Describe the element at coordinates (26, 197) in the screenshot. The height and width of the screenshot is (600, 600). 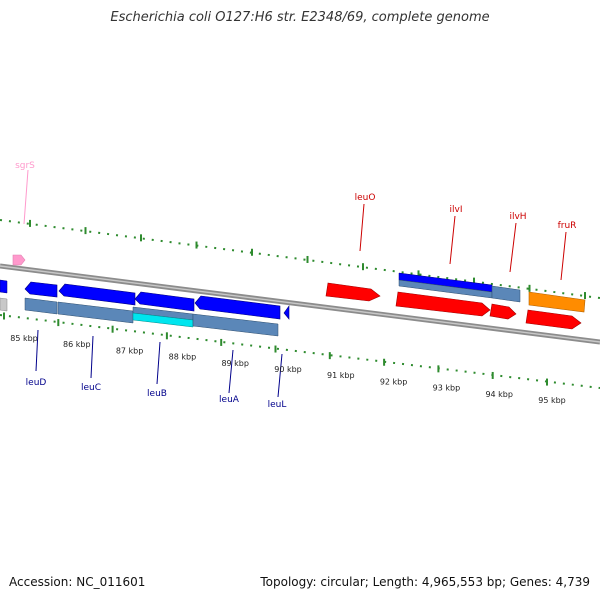
I see `sgrS-leader` at that location.